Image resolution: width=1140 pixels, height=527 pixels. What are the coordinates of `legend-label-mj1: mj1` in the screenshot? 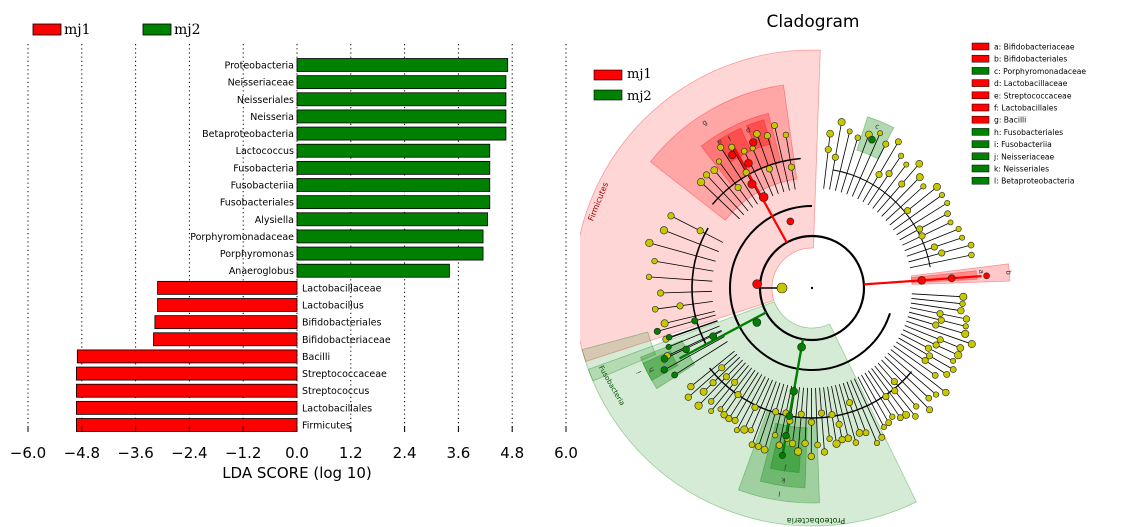 It's located at (77, 30).